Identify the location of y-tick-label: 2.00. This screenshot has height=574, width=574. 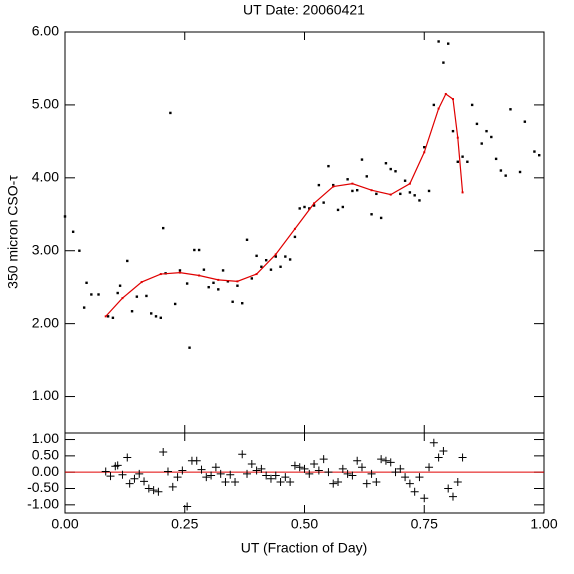
(45, 322).